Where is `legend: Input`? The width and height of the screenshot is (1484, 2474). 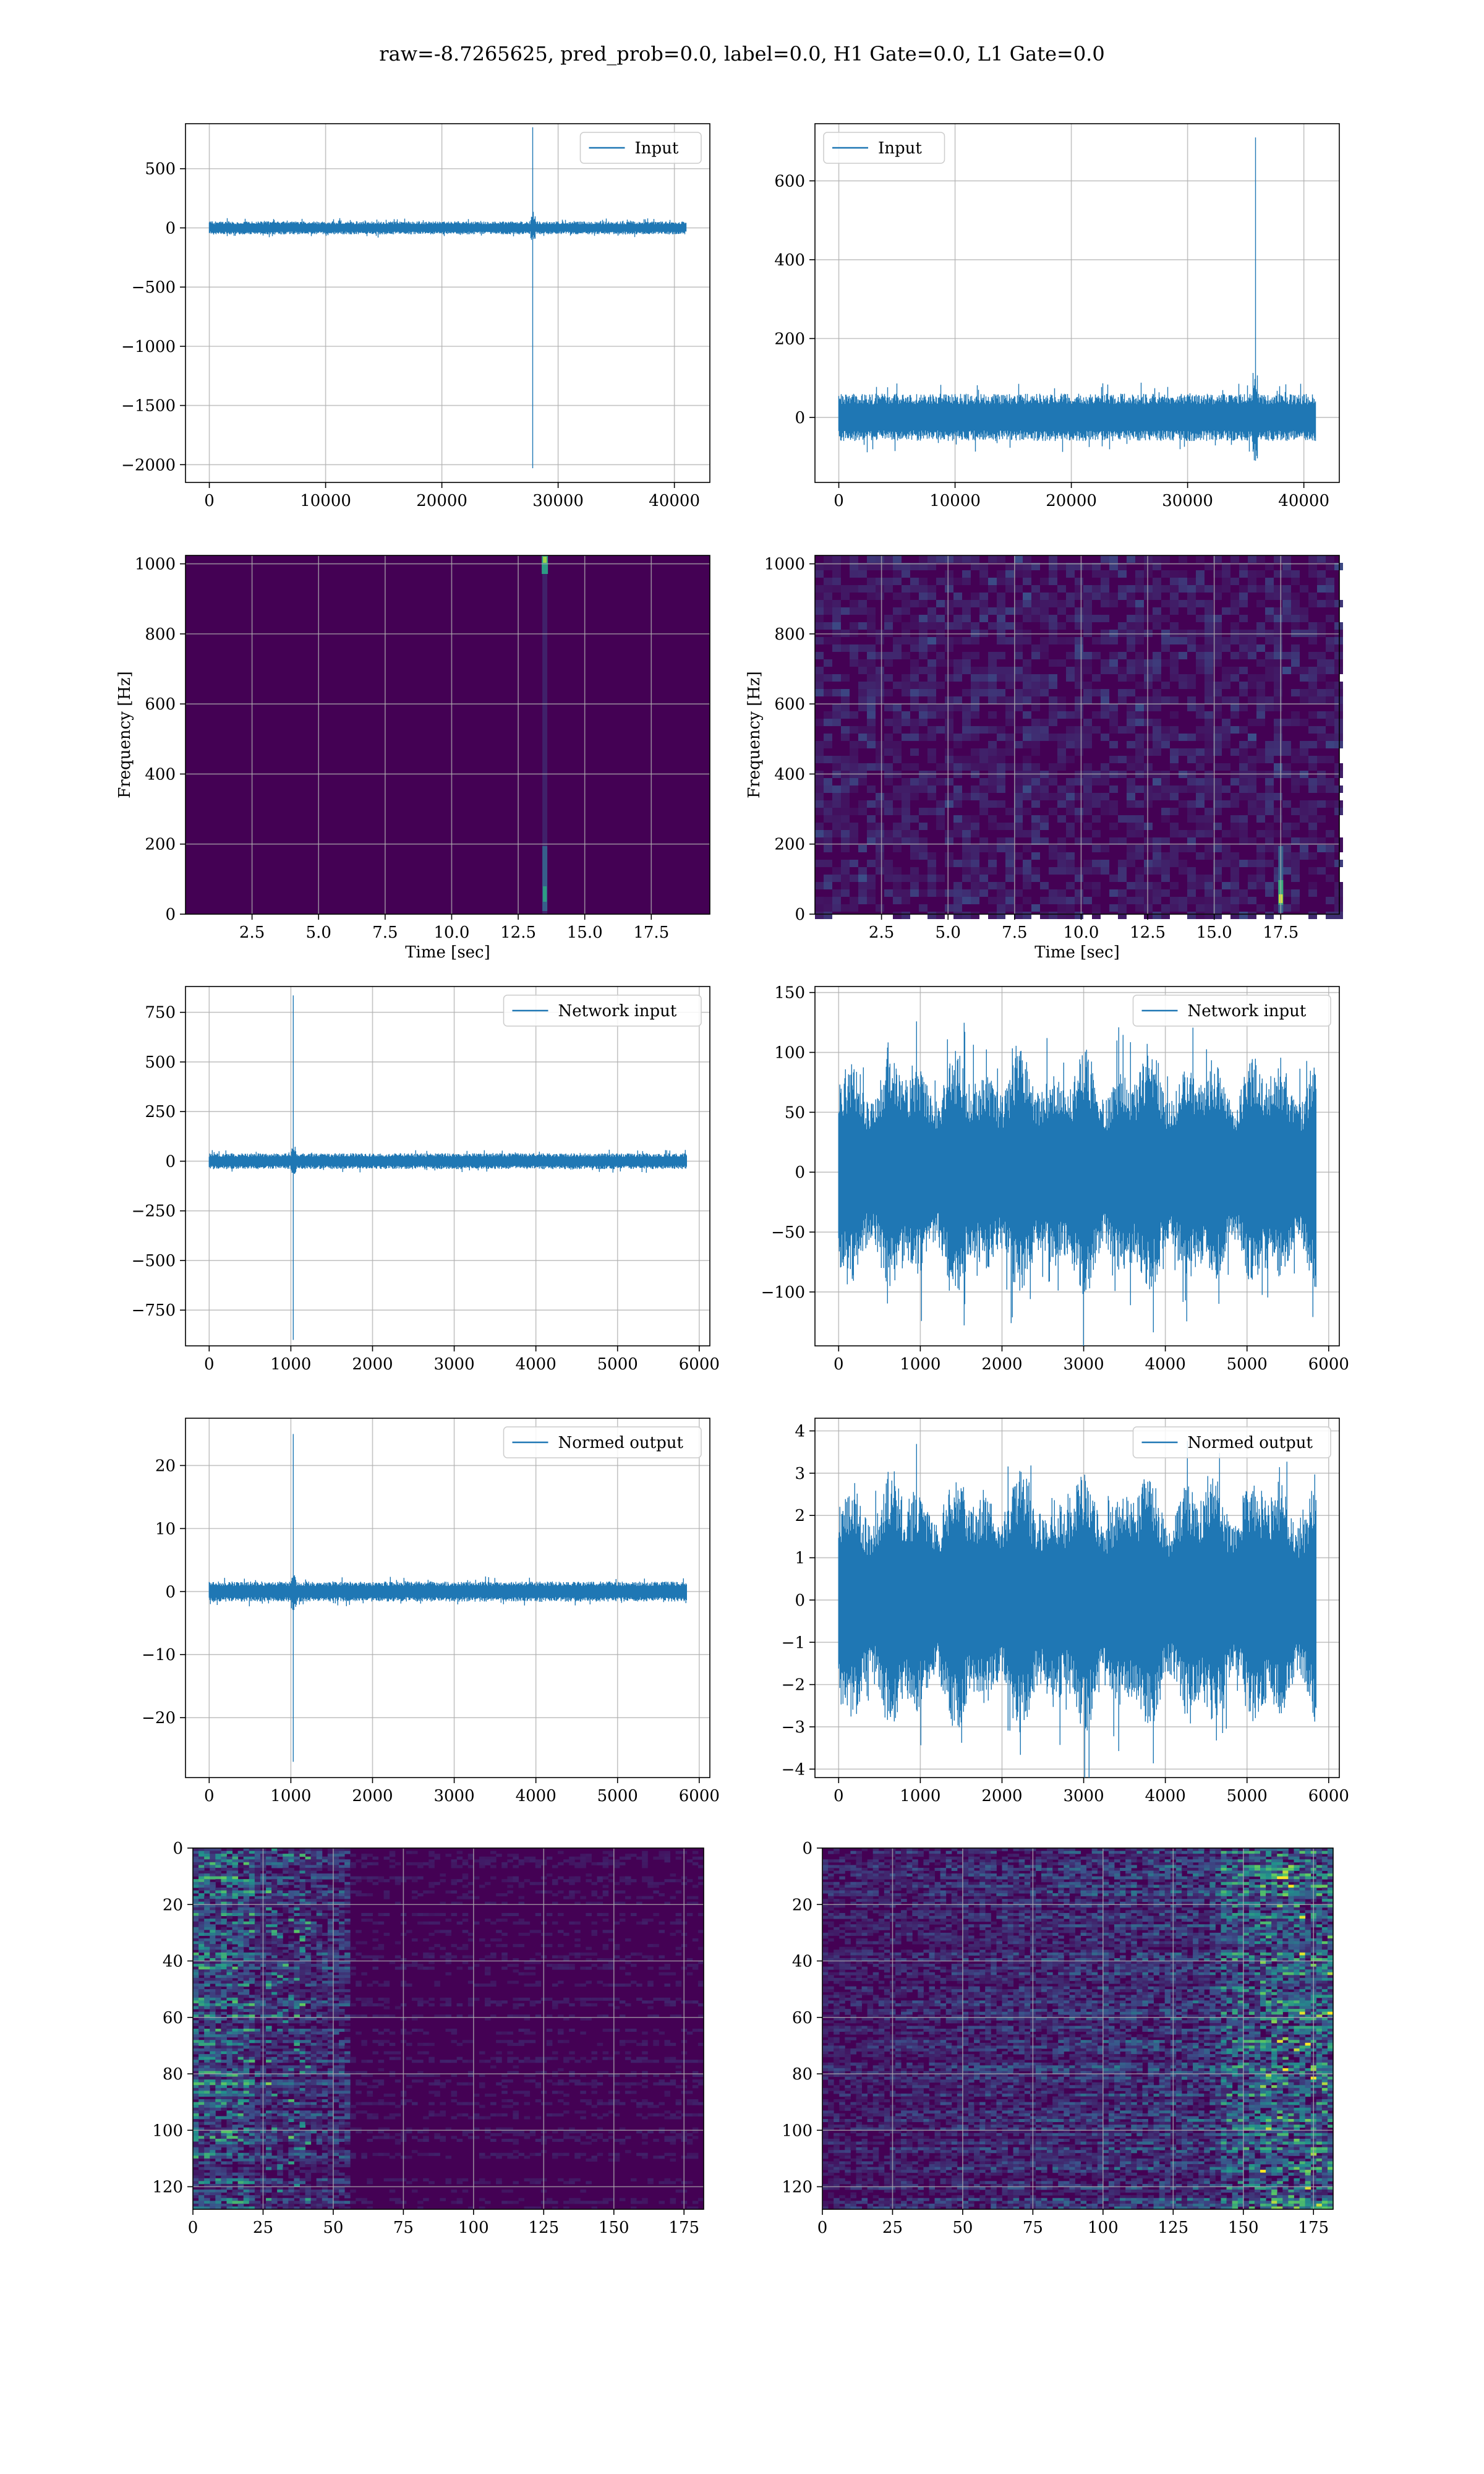 legend: Input is located at coordinates (640, 148).